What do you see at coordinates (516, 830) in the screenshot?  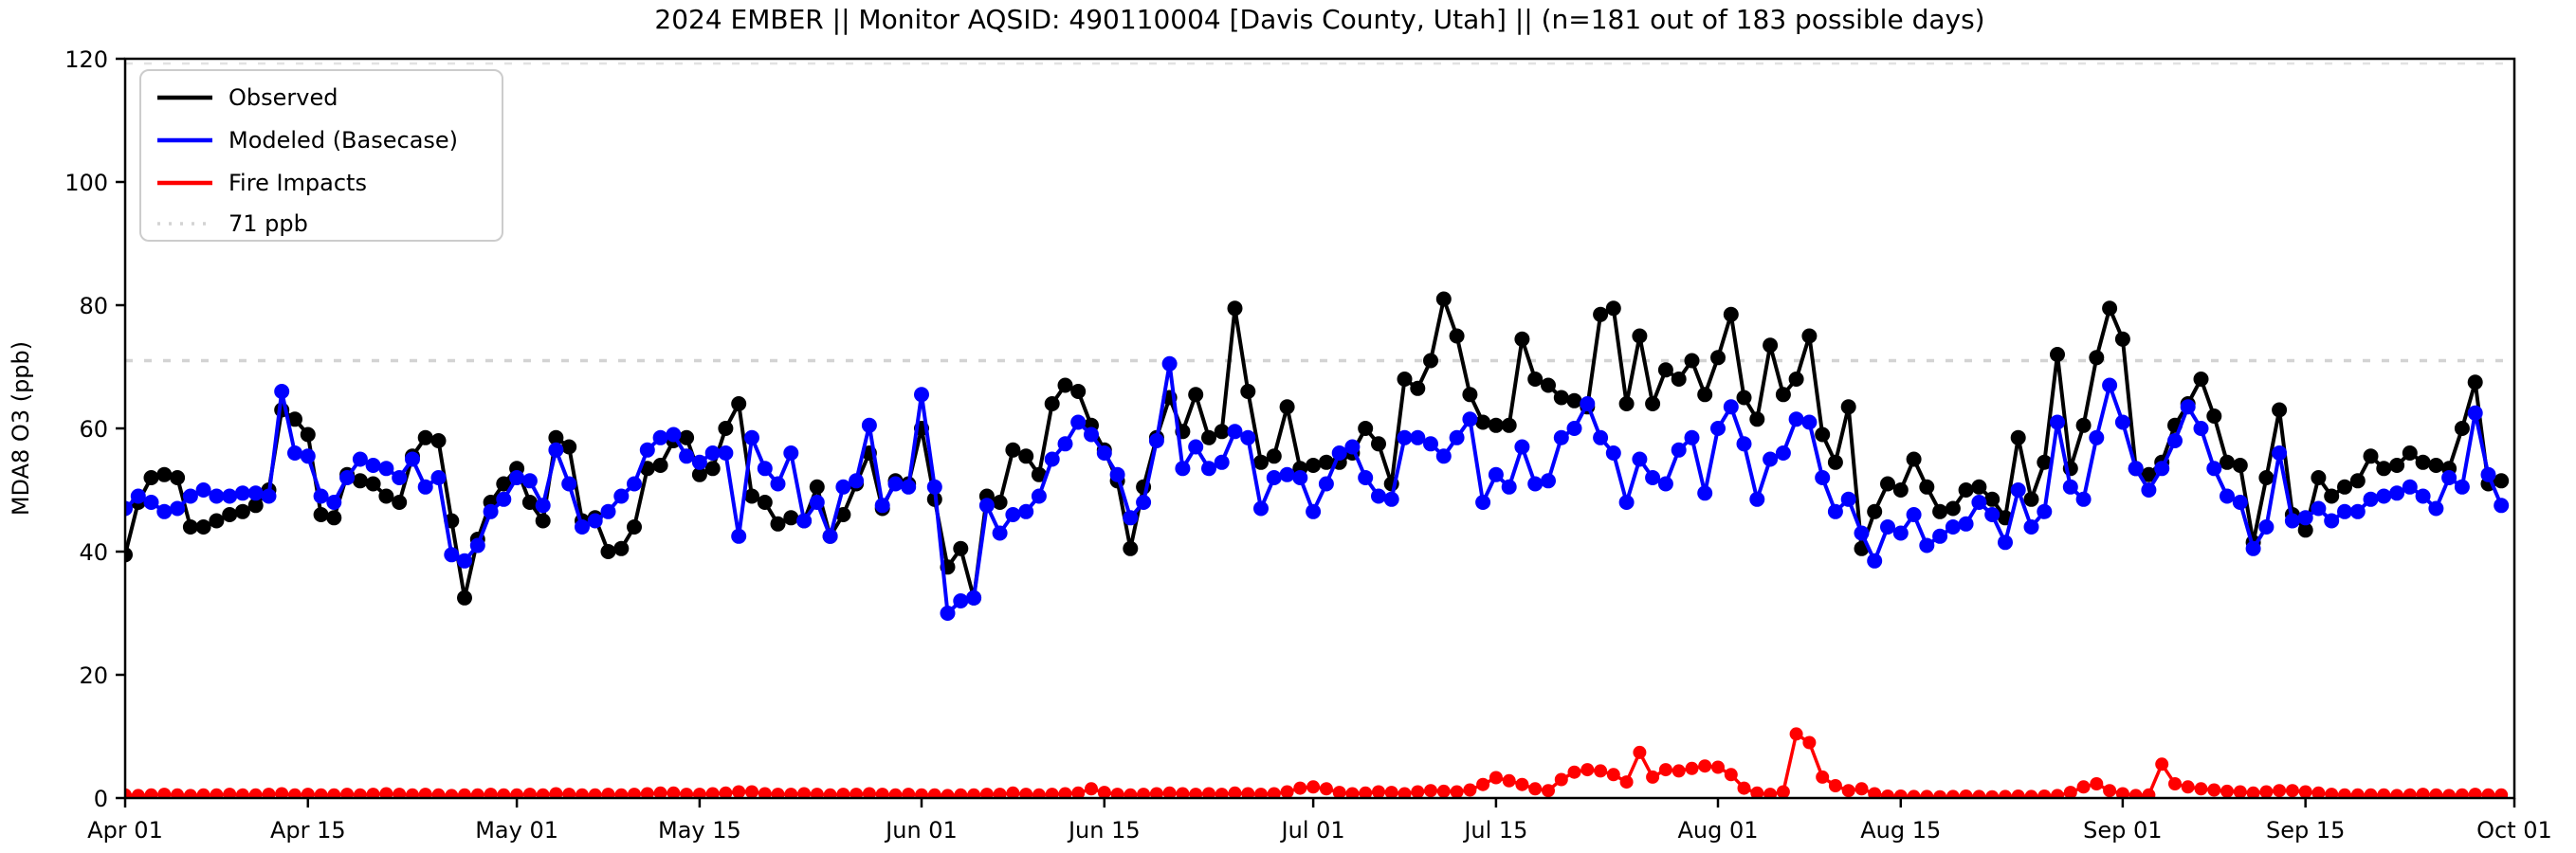 I see `x-tick-label: May 01` at bounding box center [516, 830].